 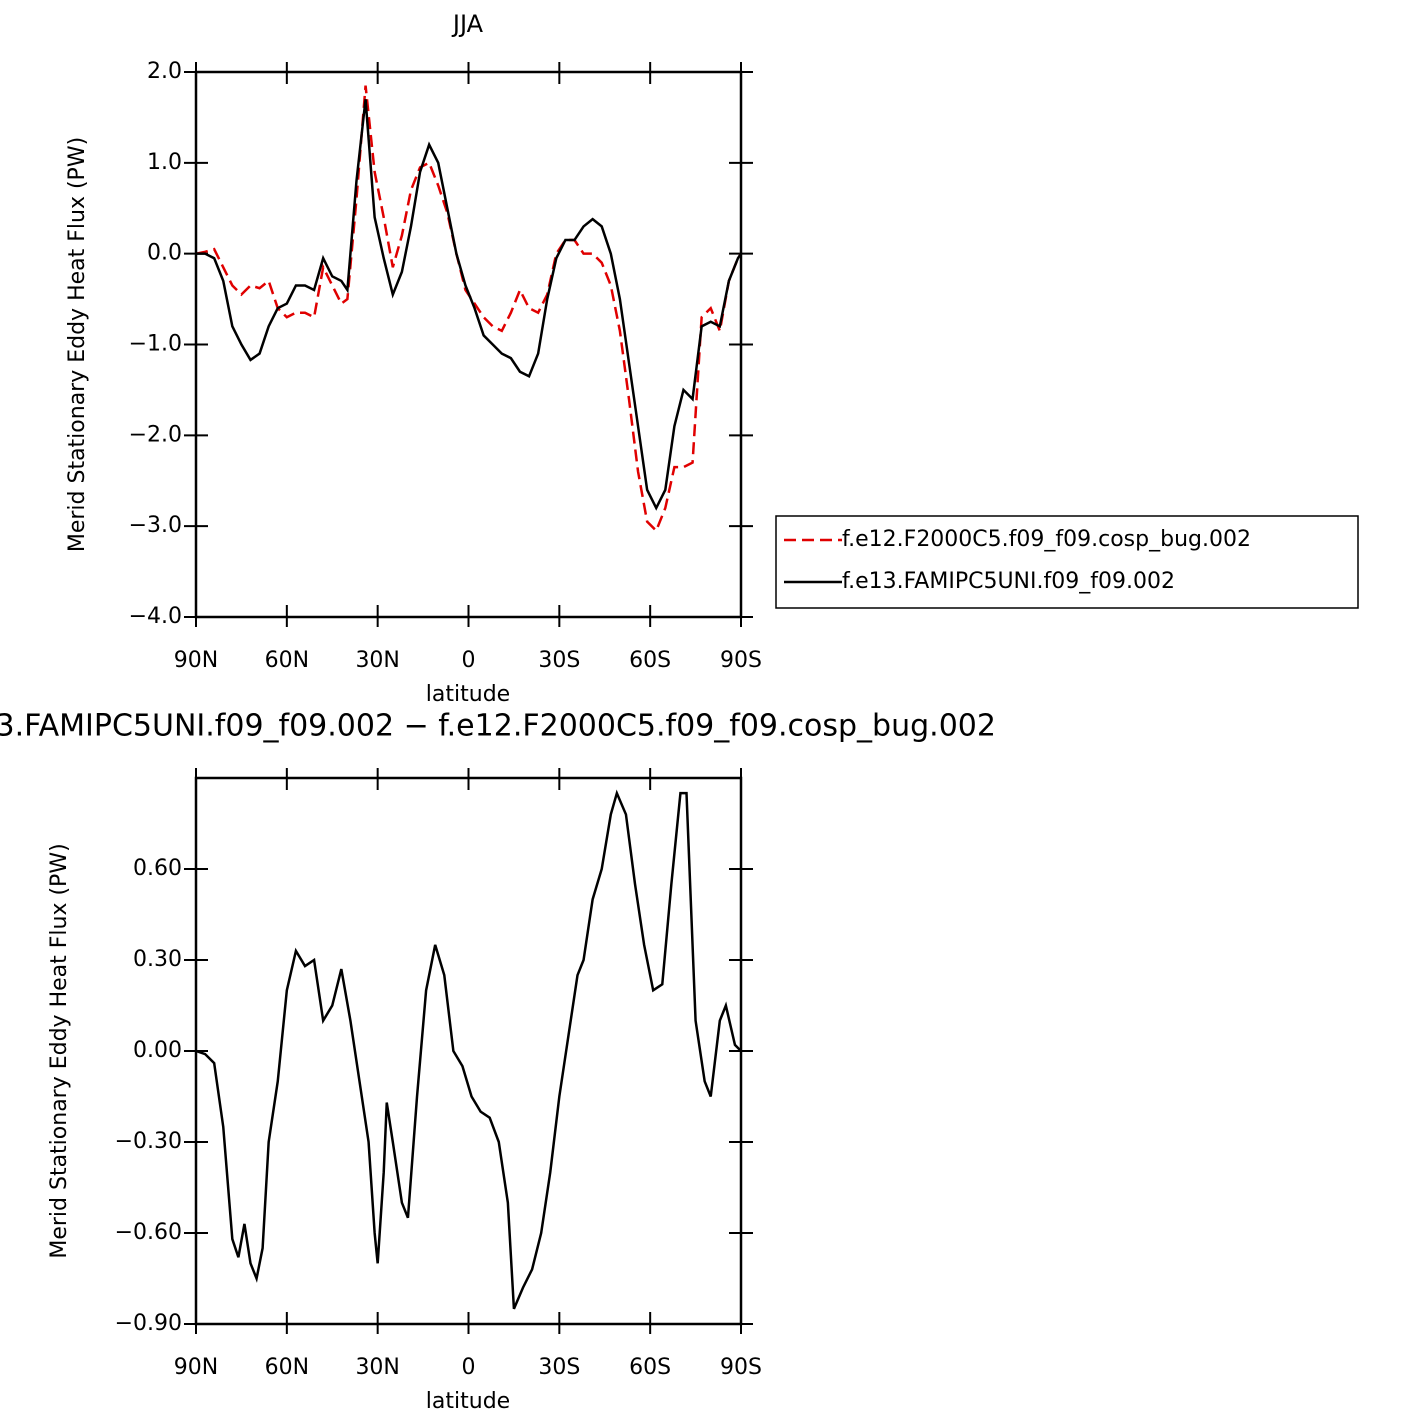 What do you see at coordinates (155, 525) in the screenshot?
I see `y-tick-label: −3.0` at bounding box center [155, 525].